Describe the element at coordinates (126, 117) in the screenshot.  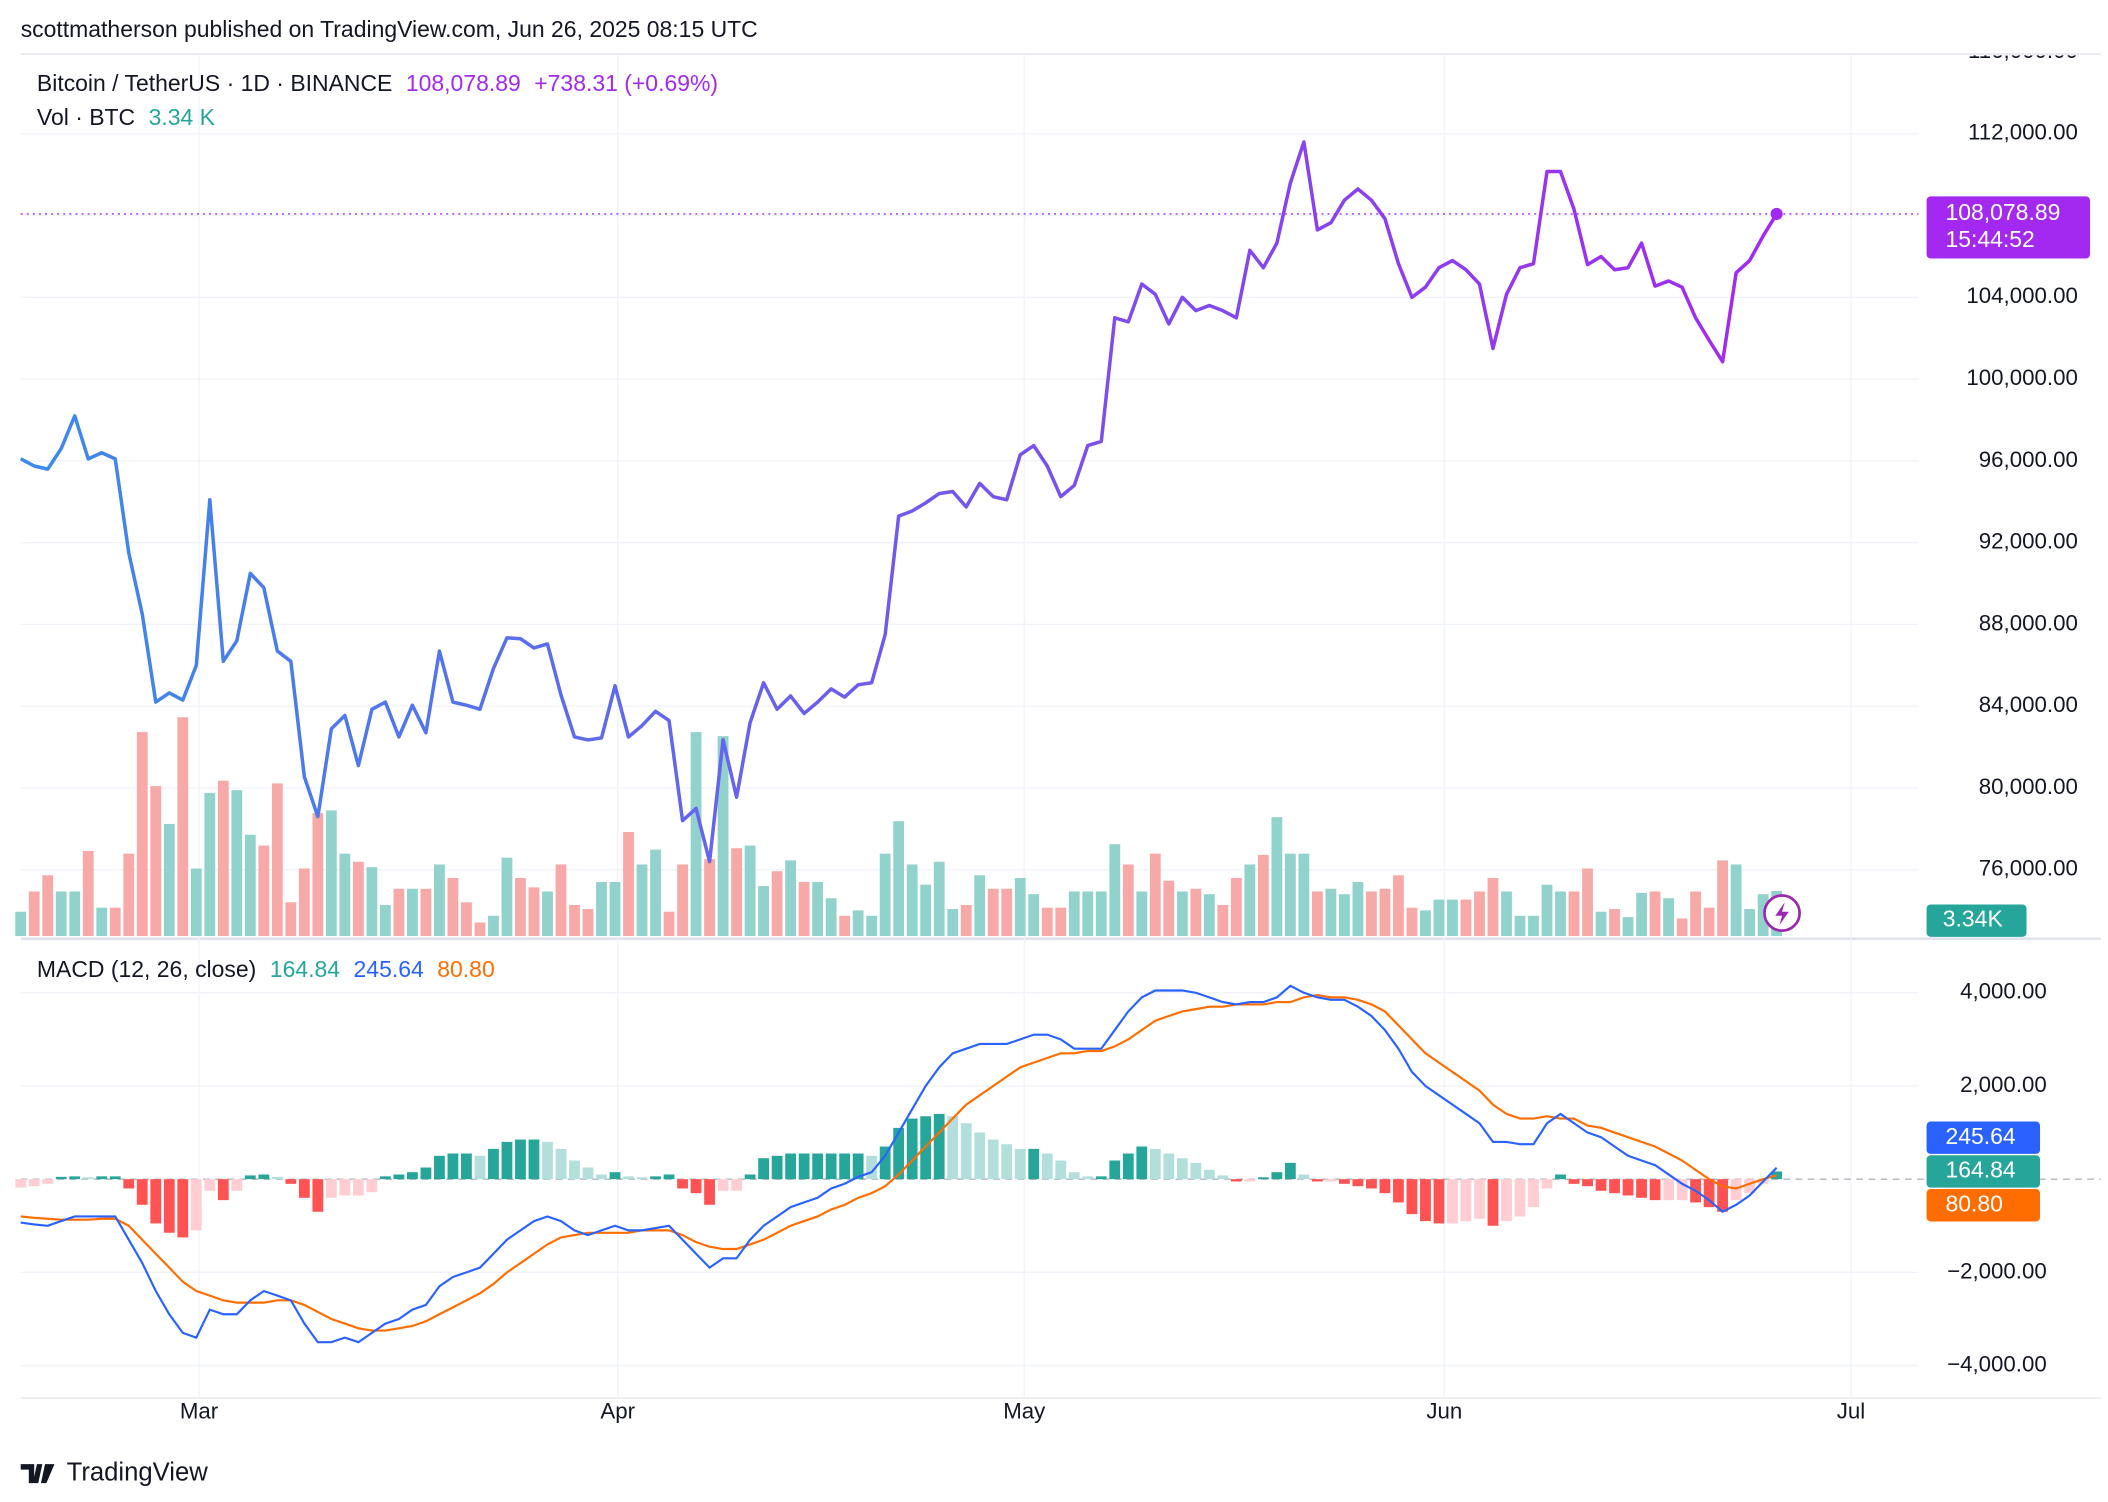
I see `volume-legend: Vol · BTC 3.34 K` at that location.